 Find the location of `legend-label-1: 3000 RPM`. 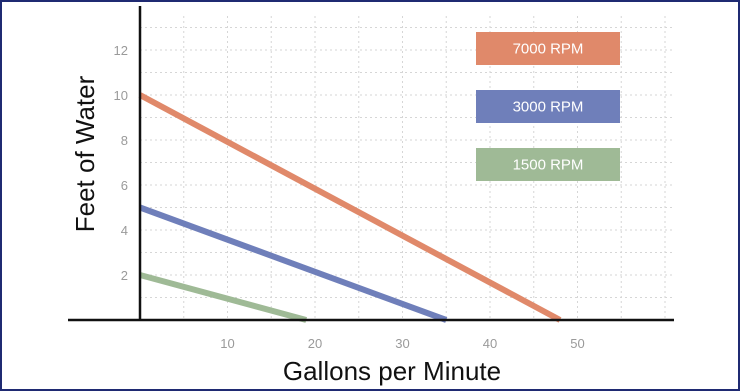

legend-label-1: 3000 RPM is located at coordinates (548, 107).